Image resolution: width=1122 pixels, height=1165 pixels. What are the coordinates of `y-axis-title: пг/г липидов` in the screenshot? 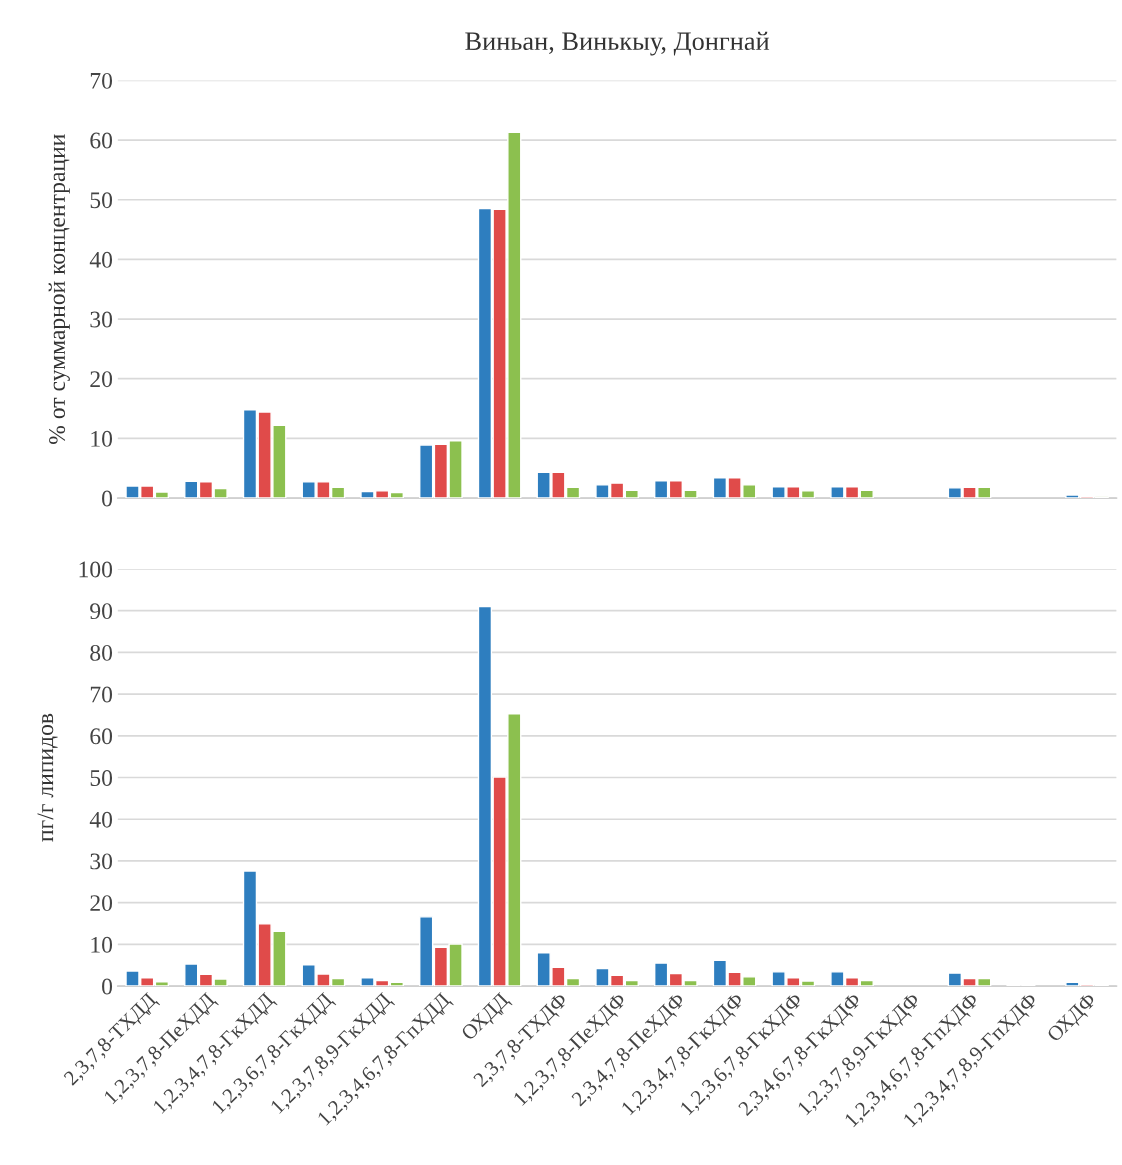 It's located at (47, 777).